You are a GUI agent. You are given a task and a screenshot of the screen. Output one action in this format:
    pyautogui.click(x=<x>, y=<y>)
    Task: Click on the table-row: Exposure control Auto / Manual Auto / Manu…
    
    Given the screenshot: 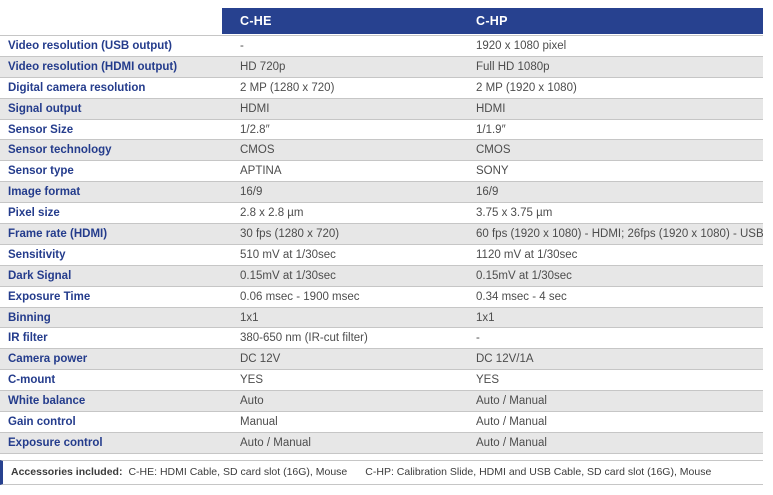 What is the action you would take?
    pyautogui.click(x=381, y=443)
    